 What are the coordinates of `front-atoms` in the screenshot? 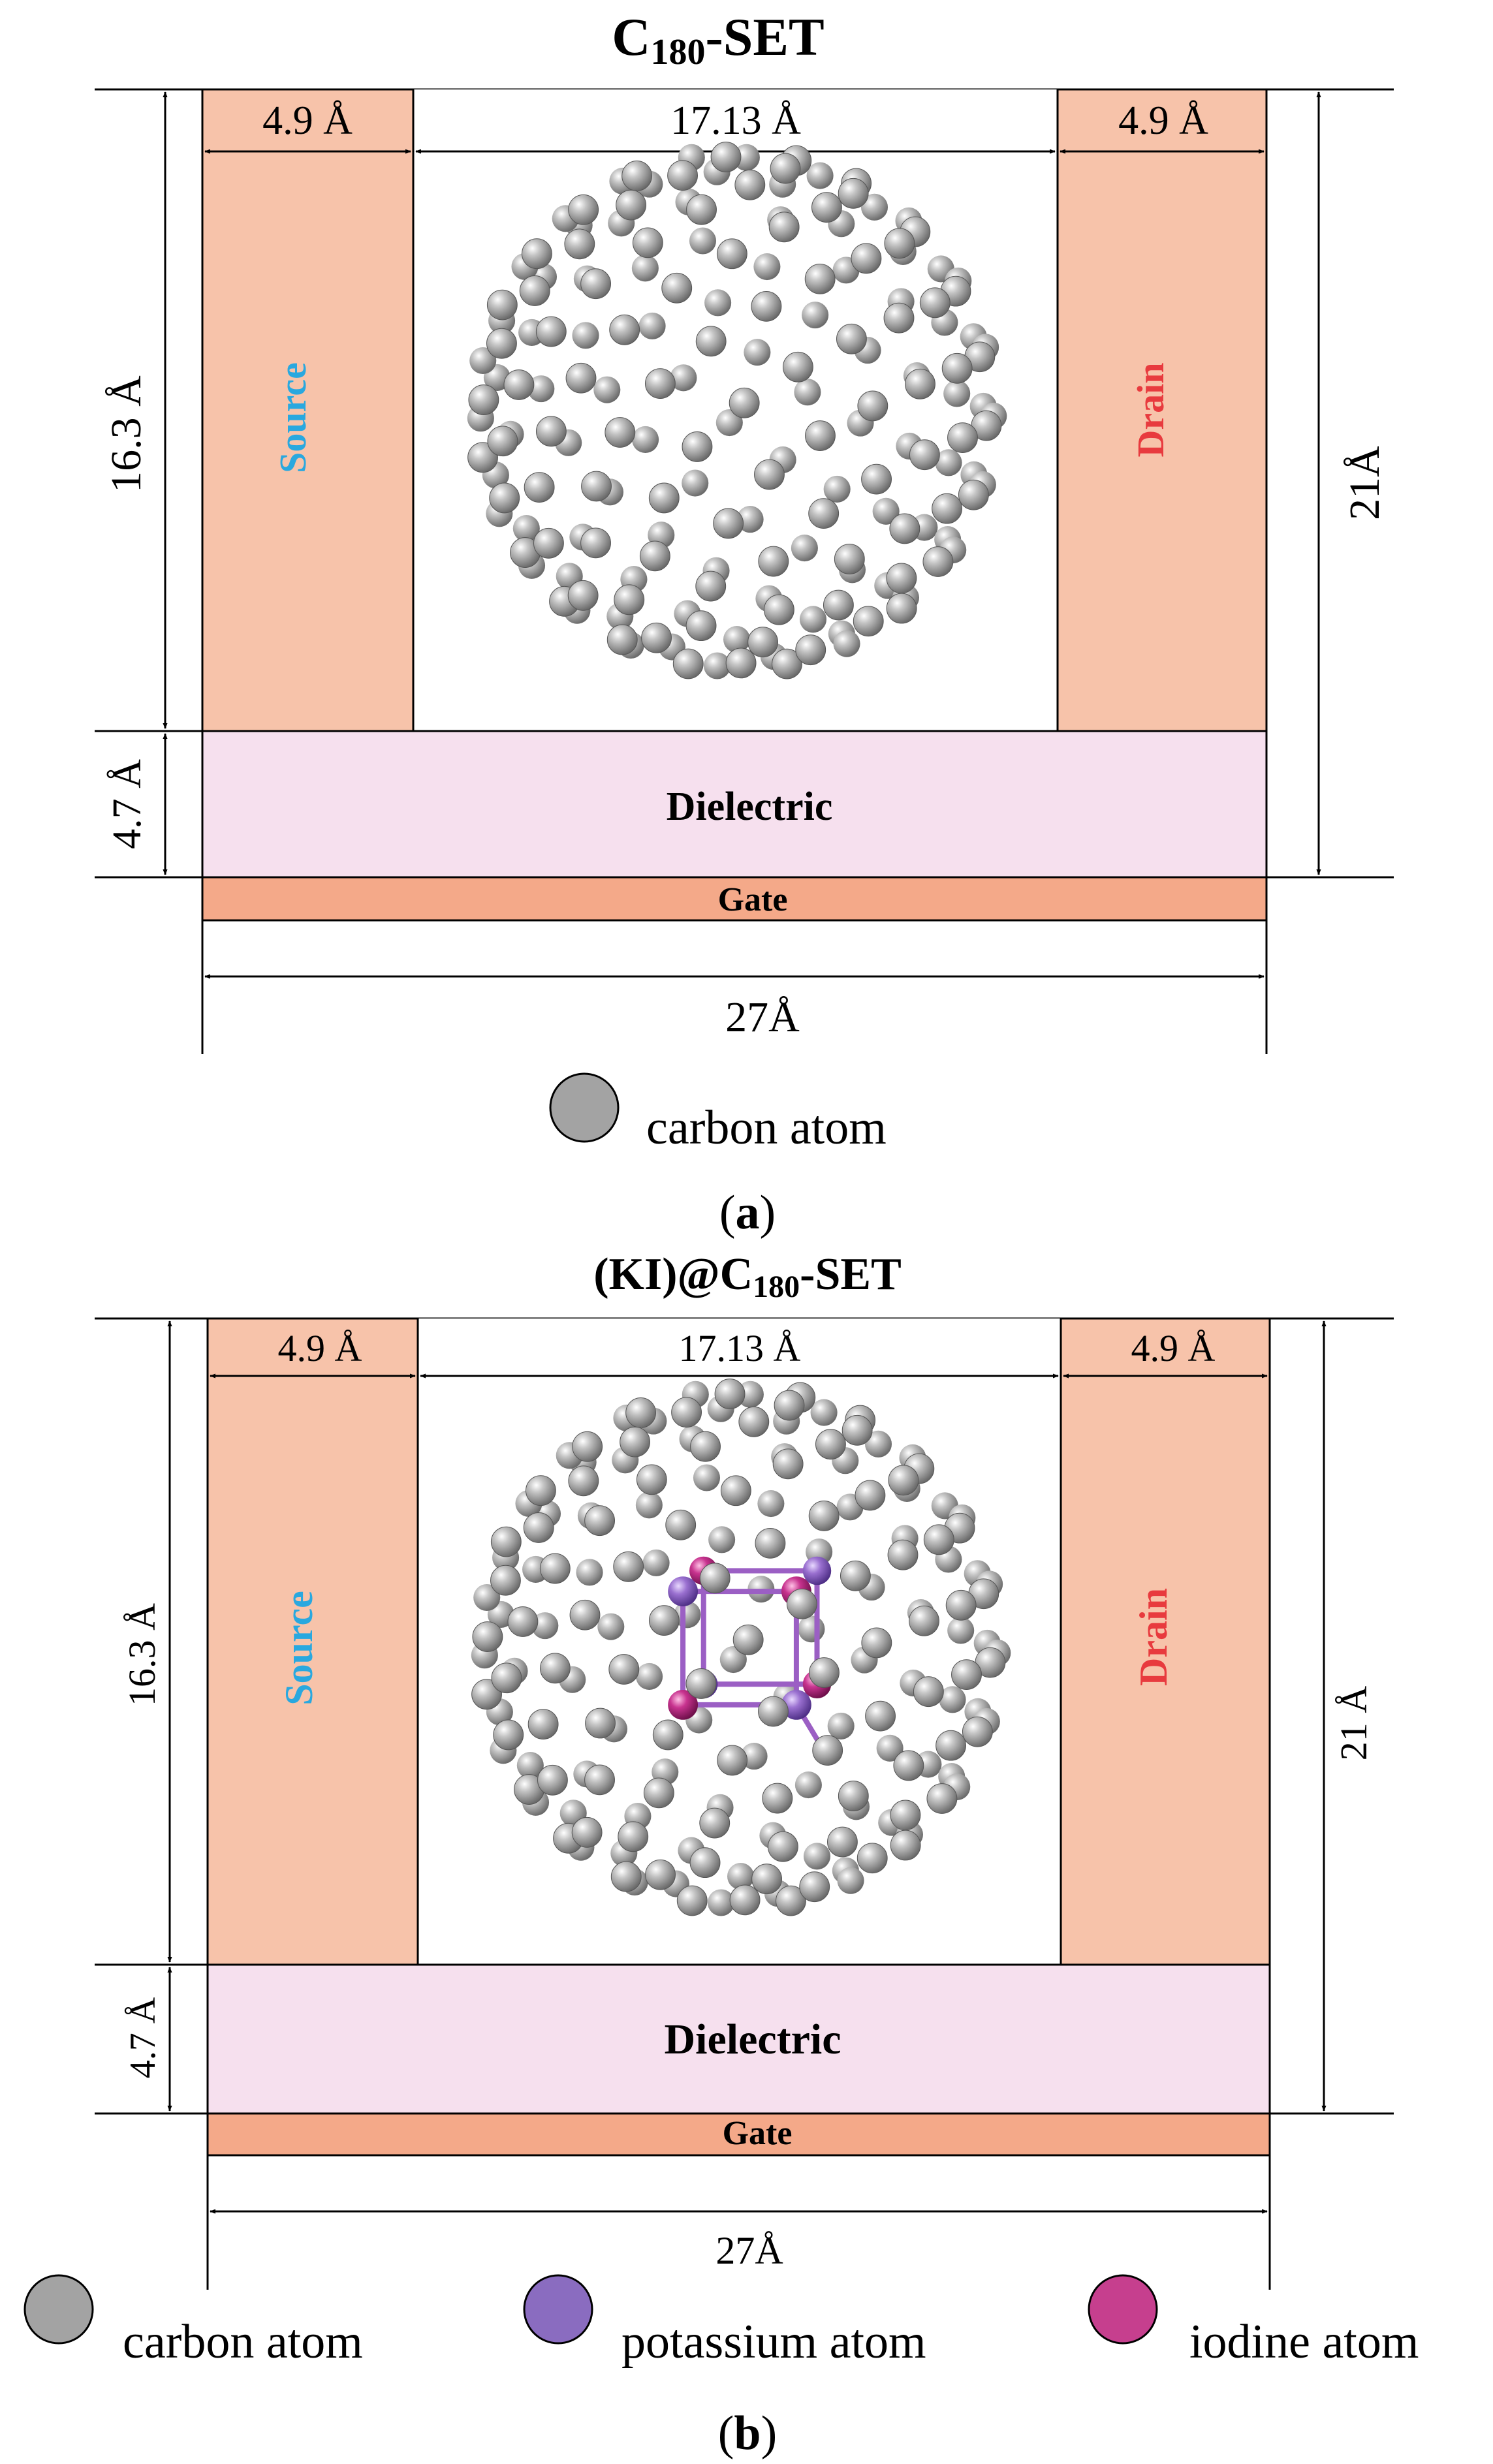 It's located at (734, 410).